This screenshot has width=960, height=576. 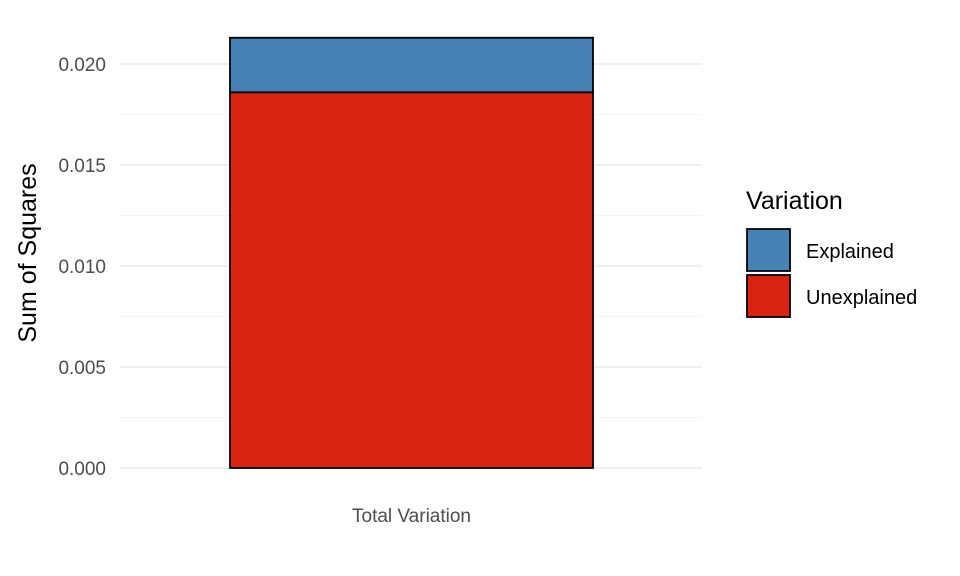 What do you see at coordinates (850, 252) in the screenshot?
I see `legend-label-explained: Explained` at bounding box center [850, 252].